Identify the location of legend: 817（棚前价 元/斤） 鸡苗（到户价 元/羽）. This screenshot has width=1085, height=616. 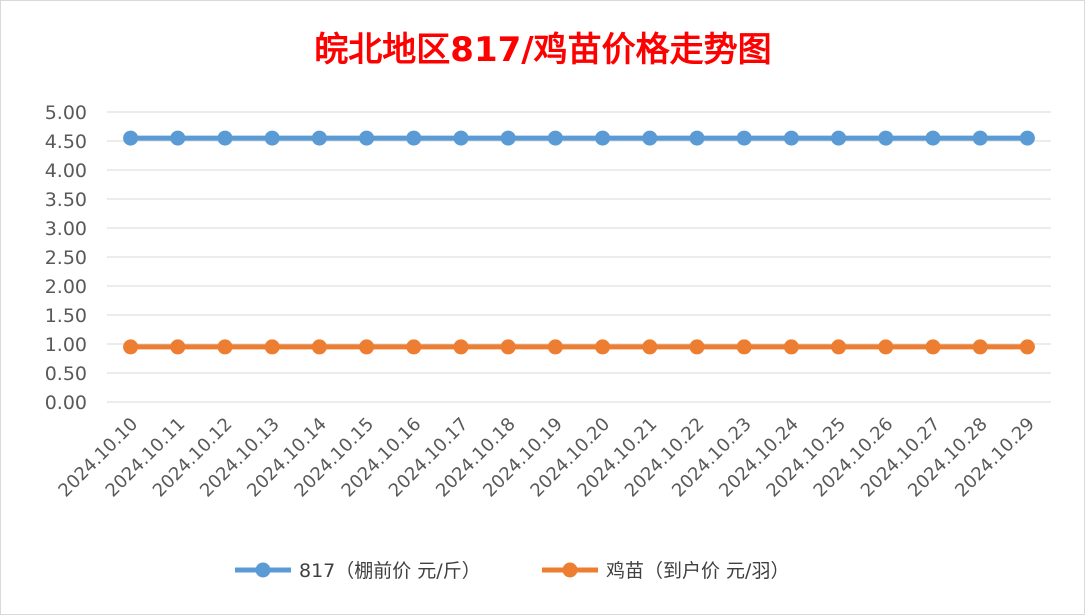
(512, 571).